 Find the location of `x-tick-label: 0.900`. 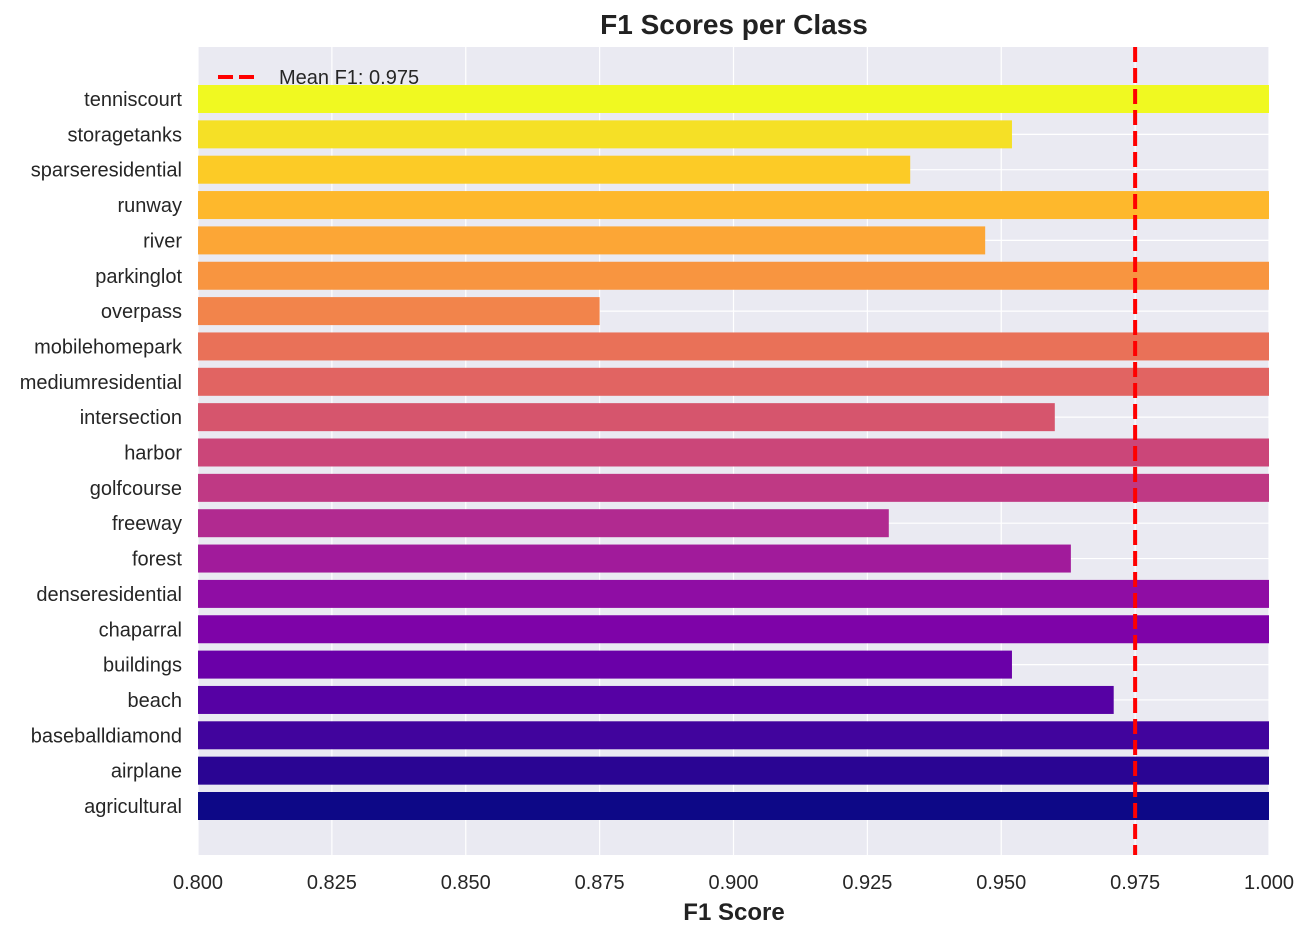

x-tick-label: 0.900 is located at coordinates (733, 883).